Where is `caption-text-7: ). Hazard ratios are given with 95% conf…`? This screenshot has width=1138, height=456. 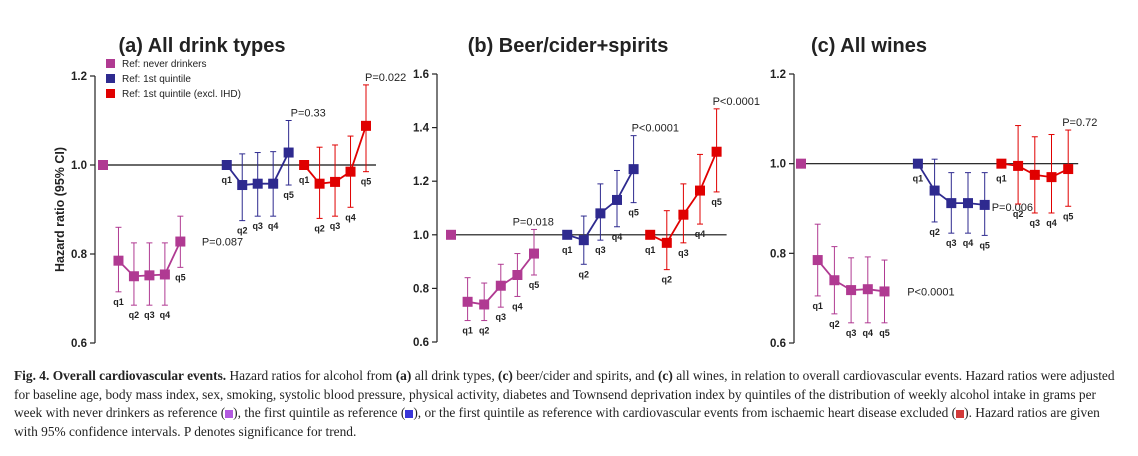 caption-text-7: ). Hazard ratios are given with 95% conf… is located at coordinates (557, 422).